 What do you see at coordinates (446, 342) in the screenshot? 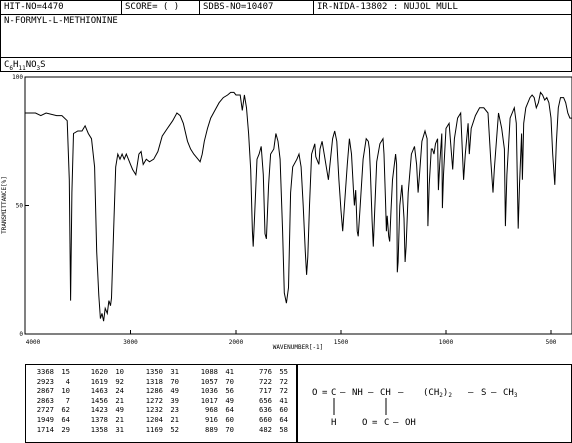
I see `x-tick-label: 1000` at bounding box center [446, 342].